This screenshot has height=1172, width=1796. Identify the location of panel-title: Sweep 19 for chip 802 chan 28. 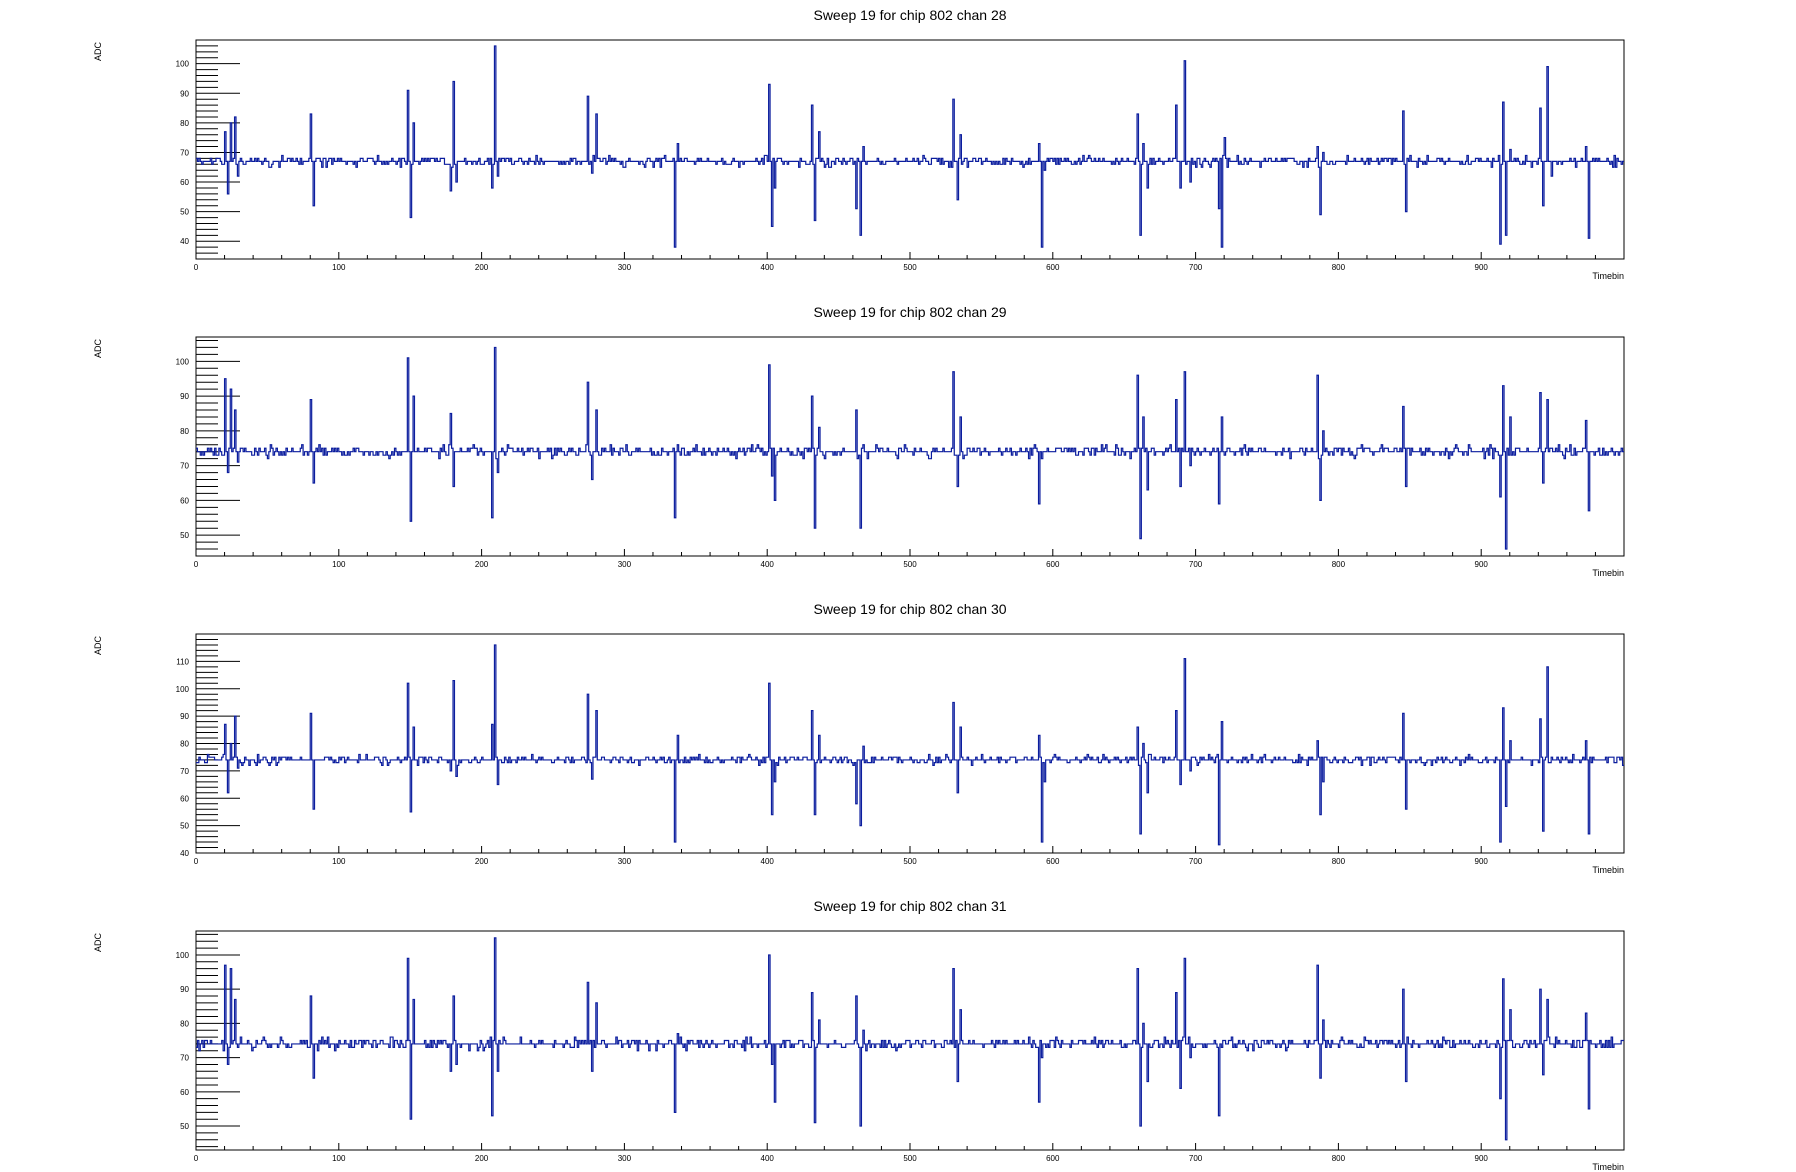
(909, 15).